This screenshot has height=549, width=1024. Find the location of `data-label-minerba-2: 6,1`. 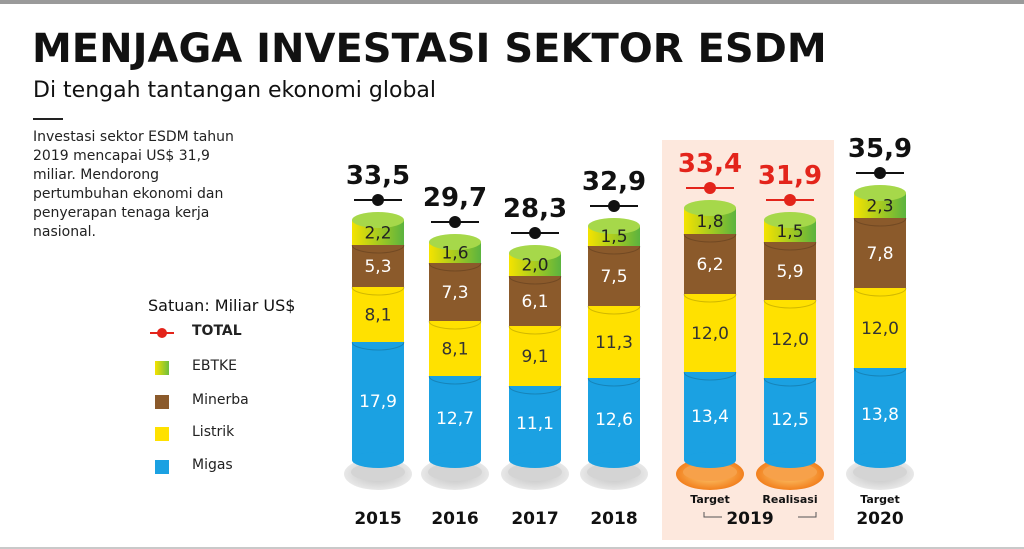

data-label-minerba-2: 6,1 is located at coordinates (534, 302).